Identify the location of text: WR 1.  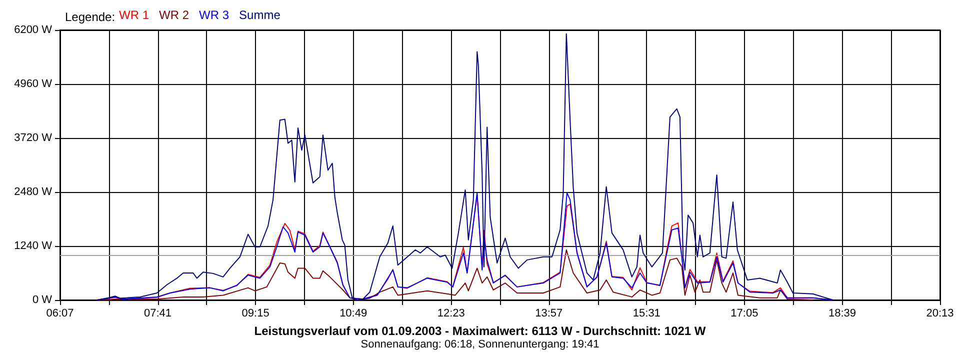
(134, 15).